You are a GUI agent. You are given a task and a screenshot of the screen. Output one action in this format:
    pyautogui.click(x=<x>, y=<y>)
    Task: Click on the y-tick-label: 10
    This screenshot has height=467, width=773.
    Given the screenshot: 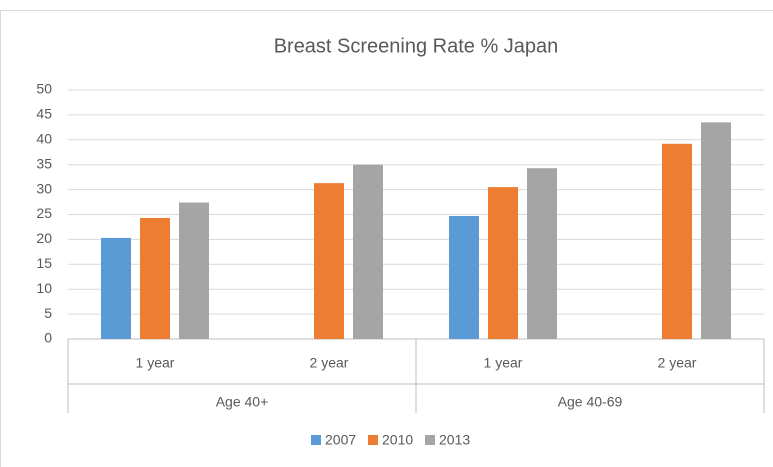 What is the action you would take?
    pyautogui.click(x=44, y=288)
    